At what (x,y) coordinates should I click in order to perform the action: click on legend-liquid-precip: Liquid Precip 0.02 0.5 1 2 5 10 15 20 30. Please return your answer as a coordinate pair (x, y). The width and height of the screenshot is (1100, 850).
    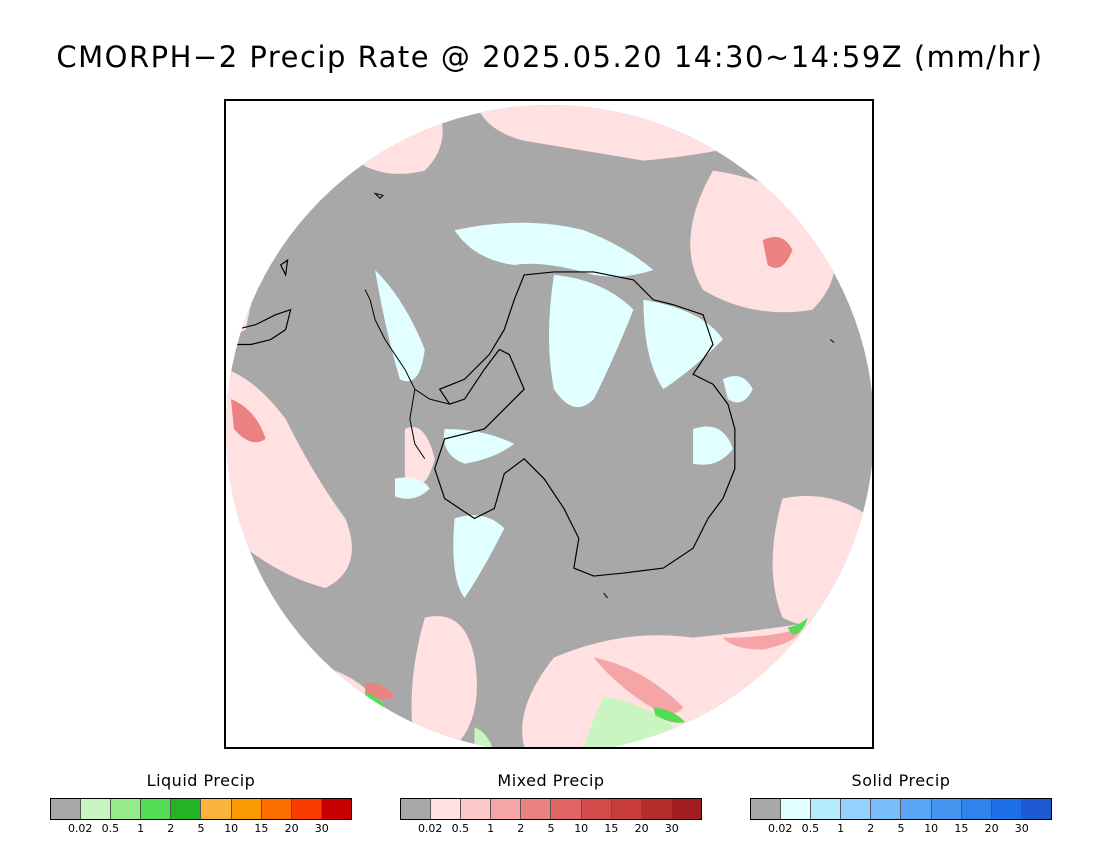
    Looking at the image, I should click on (201, 804).